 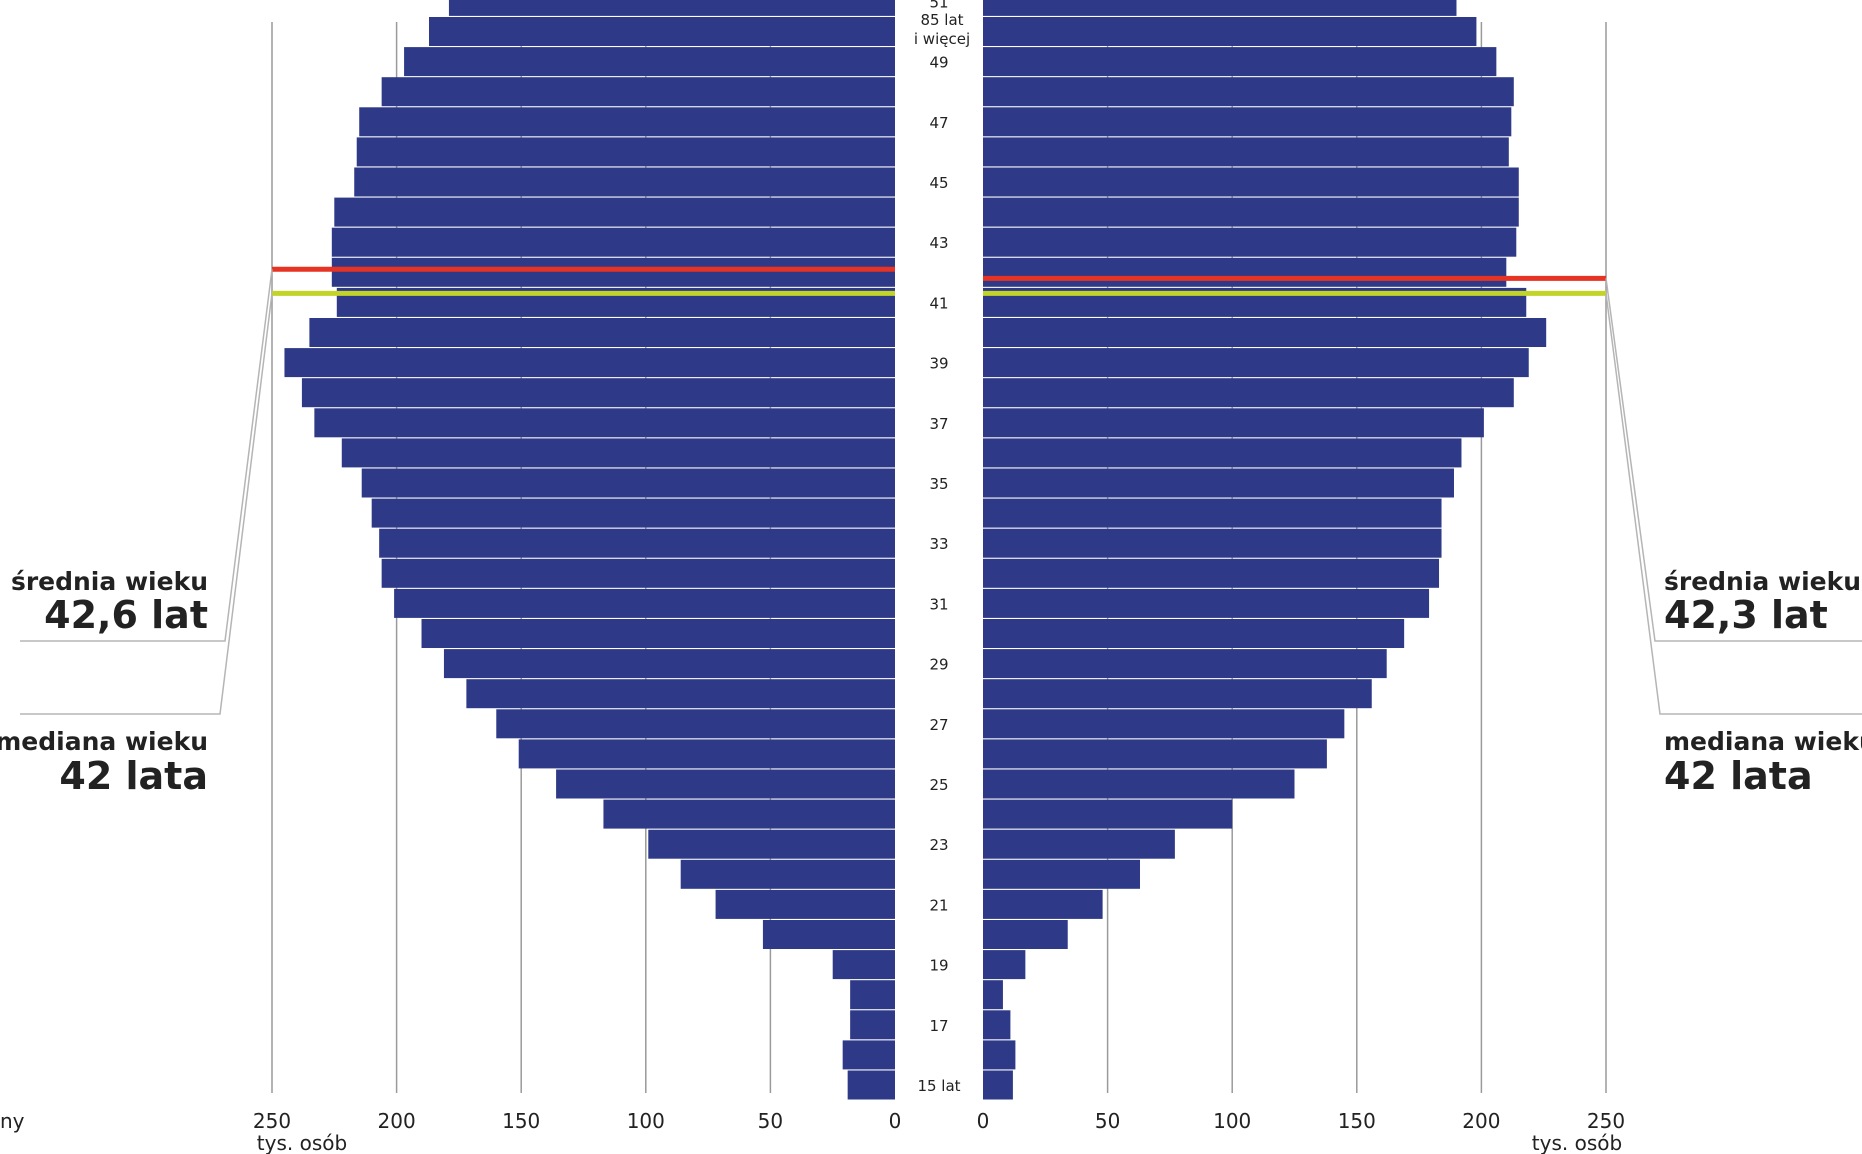 What do you see at coordinates (1738, 776) in the screenshot?
I see `right-median-value: 42 lata` at bounding box center [1738, 776].